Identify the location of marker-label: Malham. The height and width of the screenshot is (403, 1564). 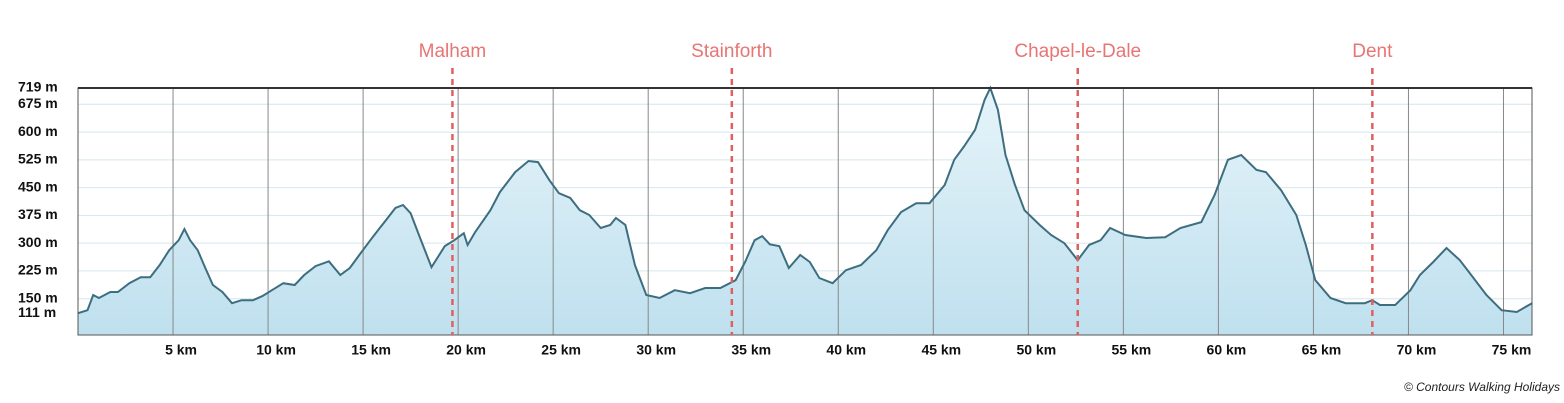
(453, 51).